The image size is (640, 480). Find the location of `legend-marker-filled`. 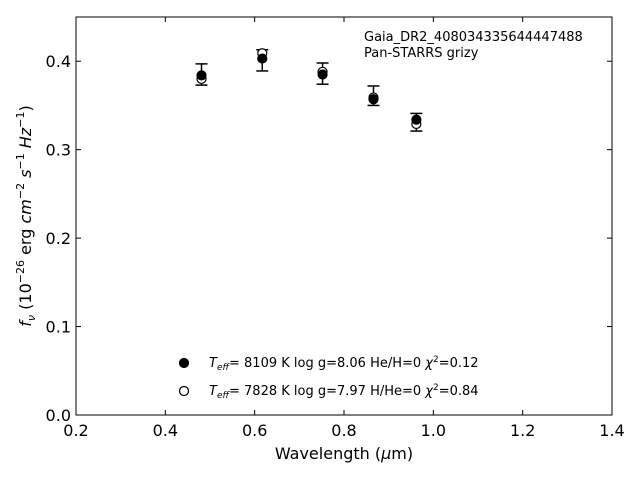

legend-marker-filled is located at coordinates (184, 363).